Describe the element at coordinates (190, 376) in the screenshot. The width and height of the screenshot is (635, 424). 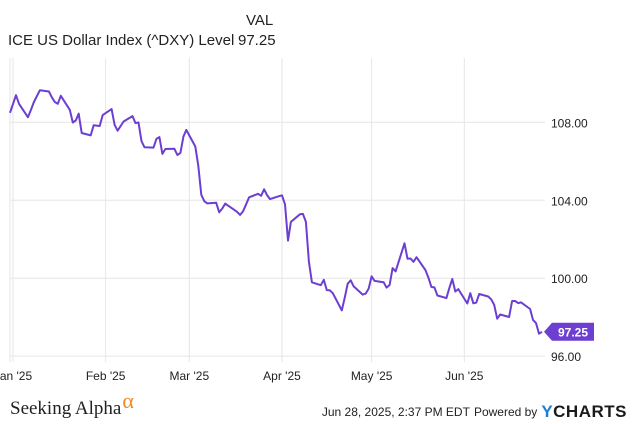
I see `x-tick-label: Mar '25` at that location.